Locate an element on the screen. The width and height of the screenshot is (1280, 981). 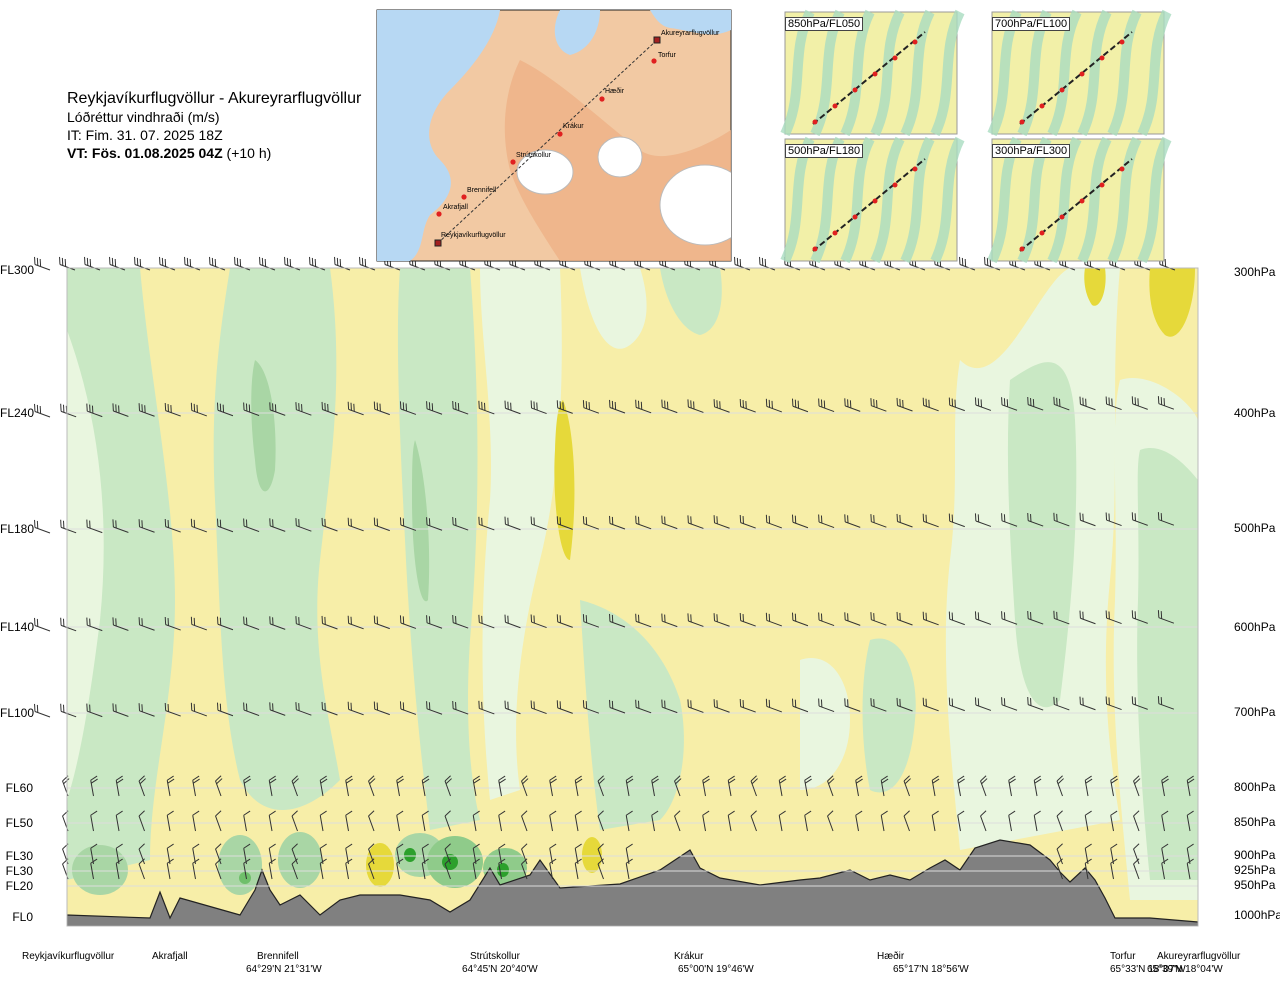
map-label: Akrafjall is located at coordinates (455, 207).